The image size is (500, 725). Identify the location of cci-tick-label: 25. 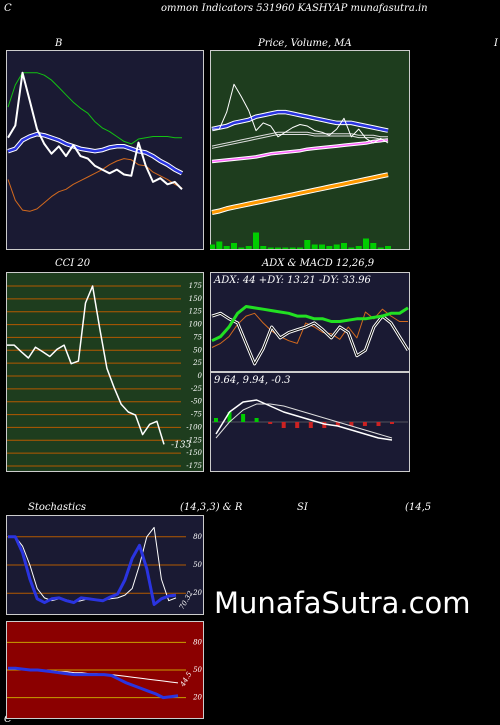
(197, 363).